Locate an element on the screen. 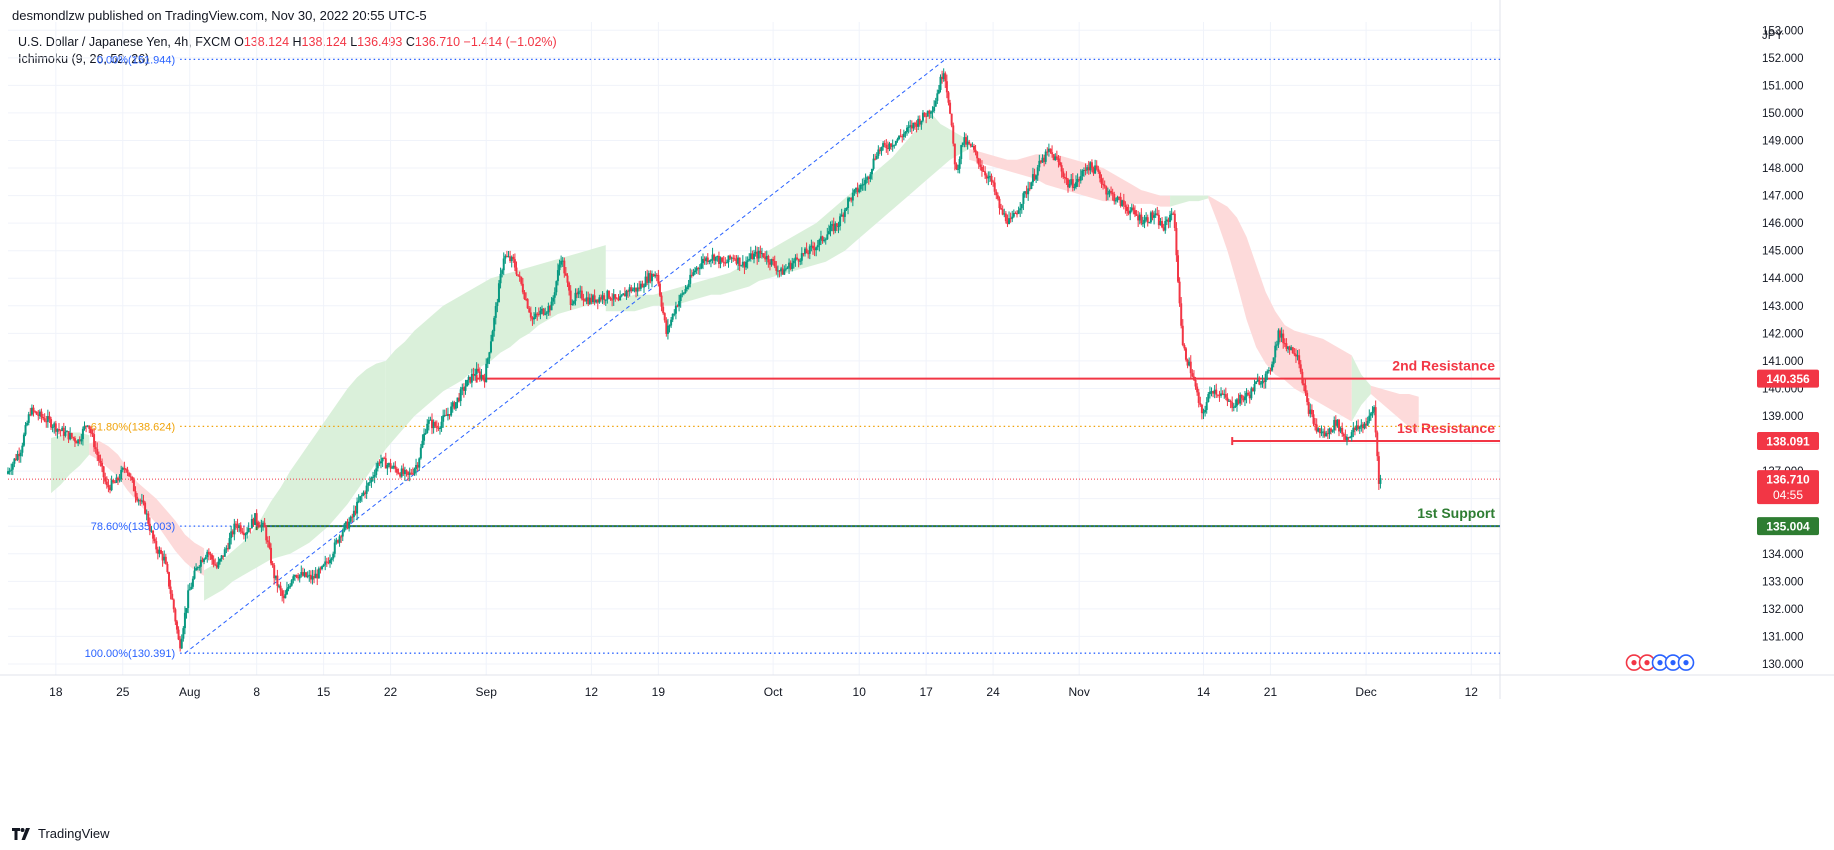 The height and width of the screenshot is (850, 1834). level-price-tag-bg is located at coordinates (1788, 378).